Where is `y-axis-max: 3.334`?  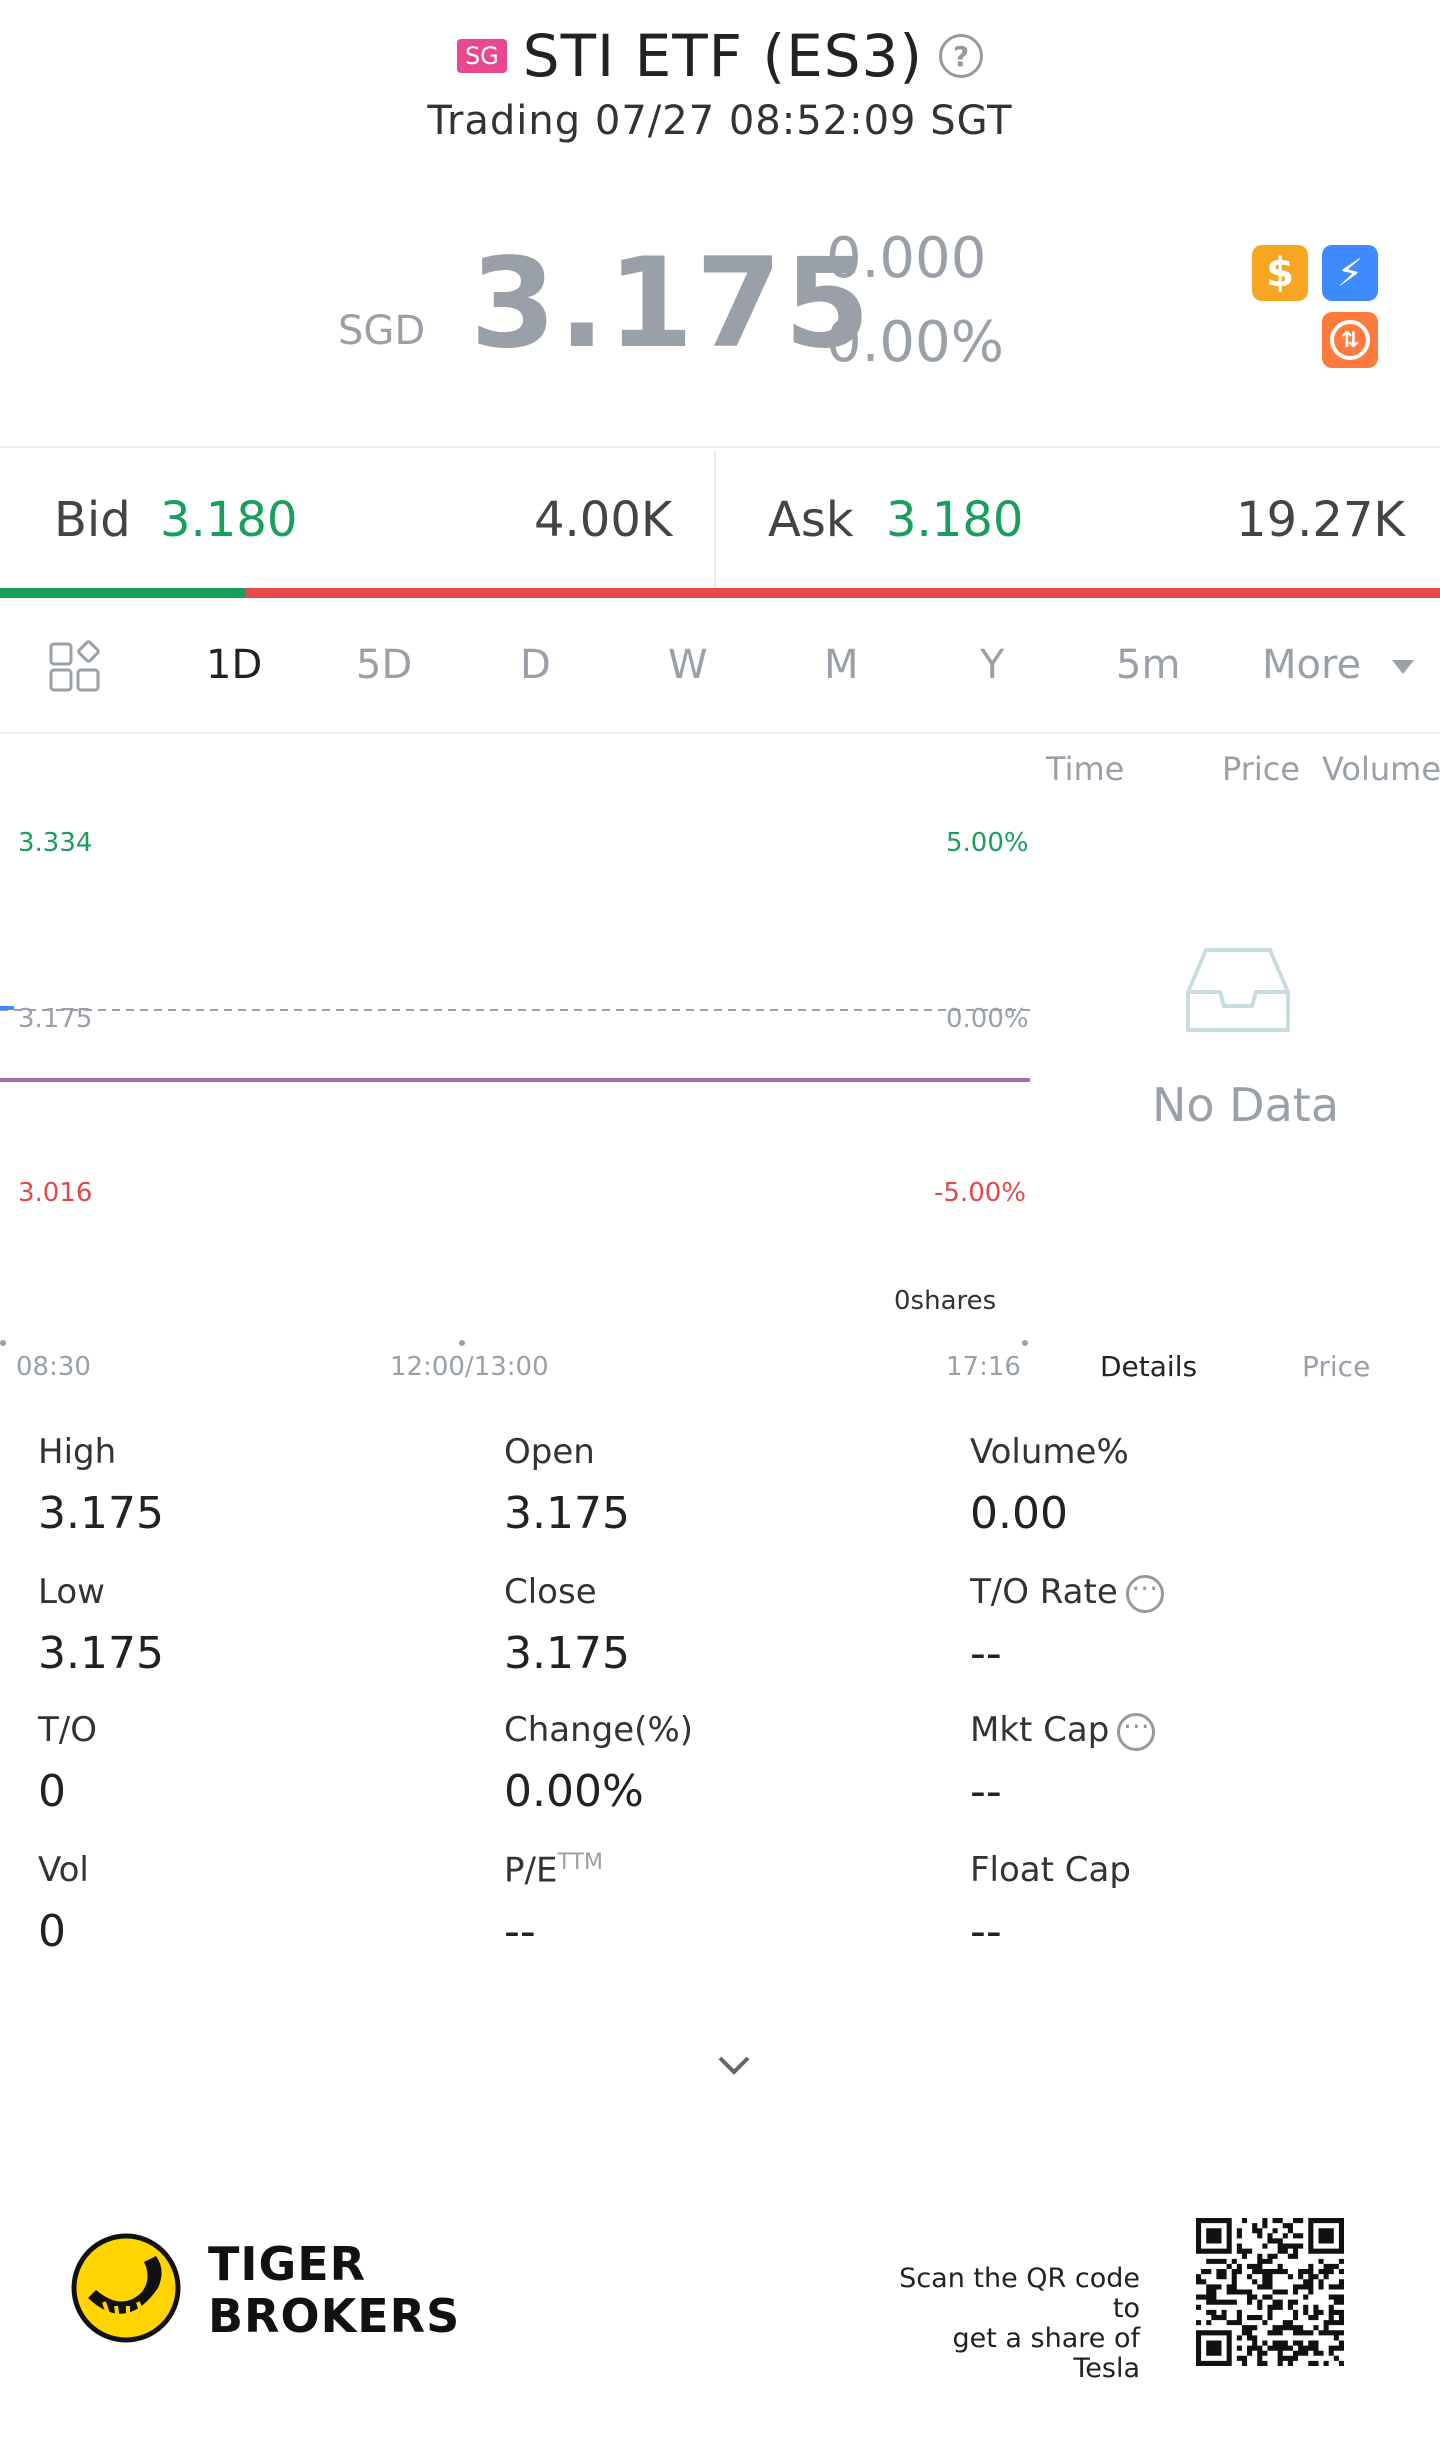 y-axis-max: 3.334 is located at coordinates (55, 843).